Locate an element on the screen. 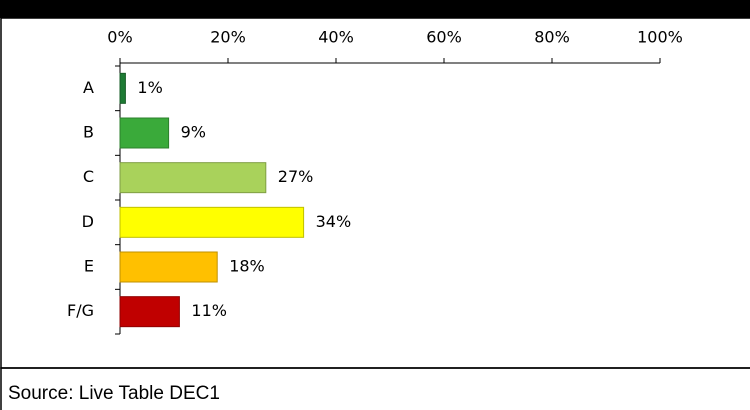  x-tick-label: 40% is located at coordinates (336, 37).